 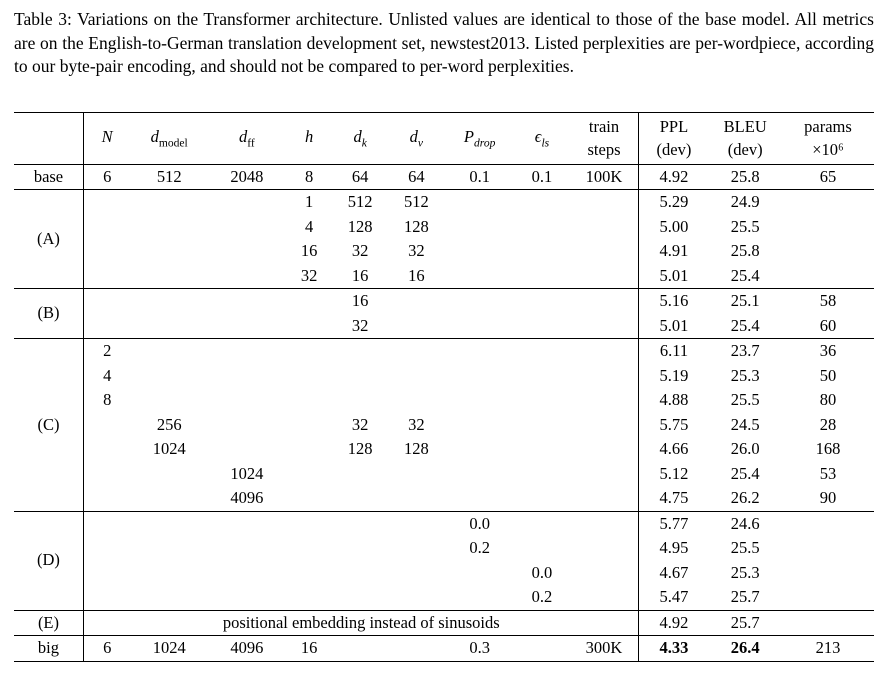 I want to click on column-header-bleu-dev: BLEU (dev), so click(x=745, y=138).